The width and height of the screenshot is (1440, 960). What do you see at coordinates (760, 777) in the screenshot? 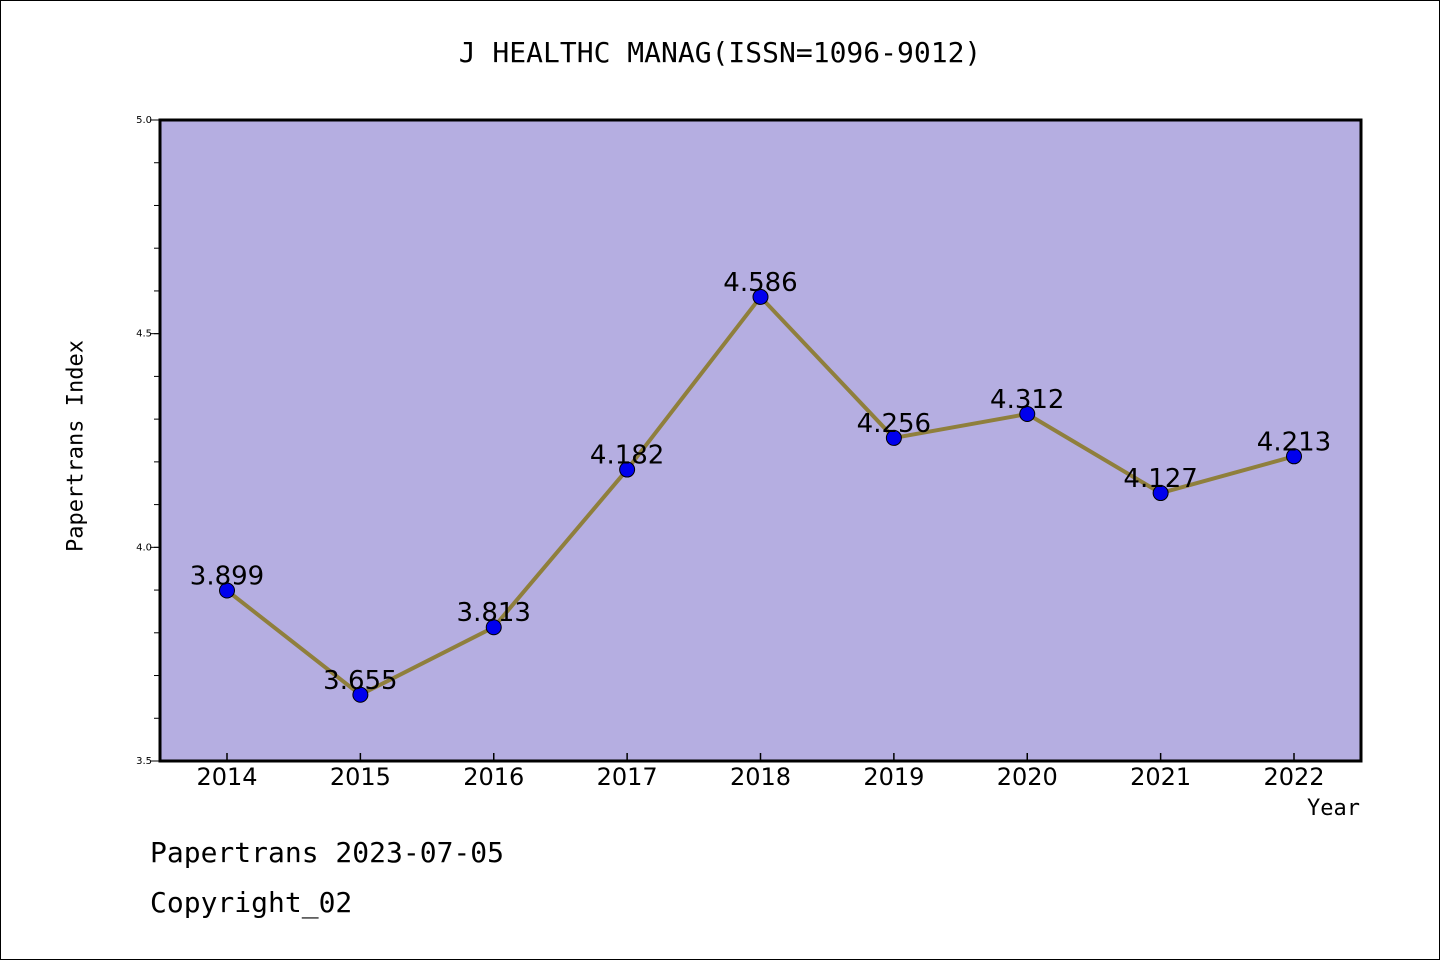
I see `x-tick-label: 2018` at bounding box center [760, 777].